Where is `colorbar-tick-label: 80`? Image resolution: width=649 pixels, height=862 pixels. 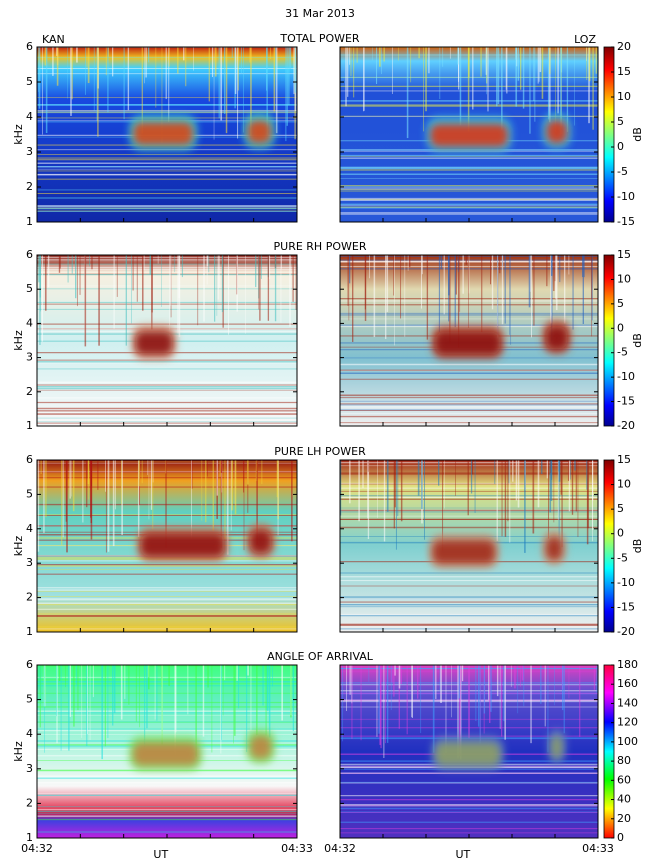
colorbar-tick-label: 80 is located at coordinates (624, 760).